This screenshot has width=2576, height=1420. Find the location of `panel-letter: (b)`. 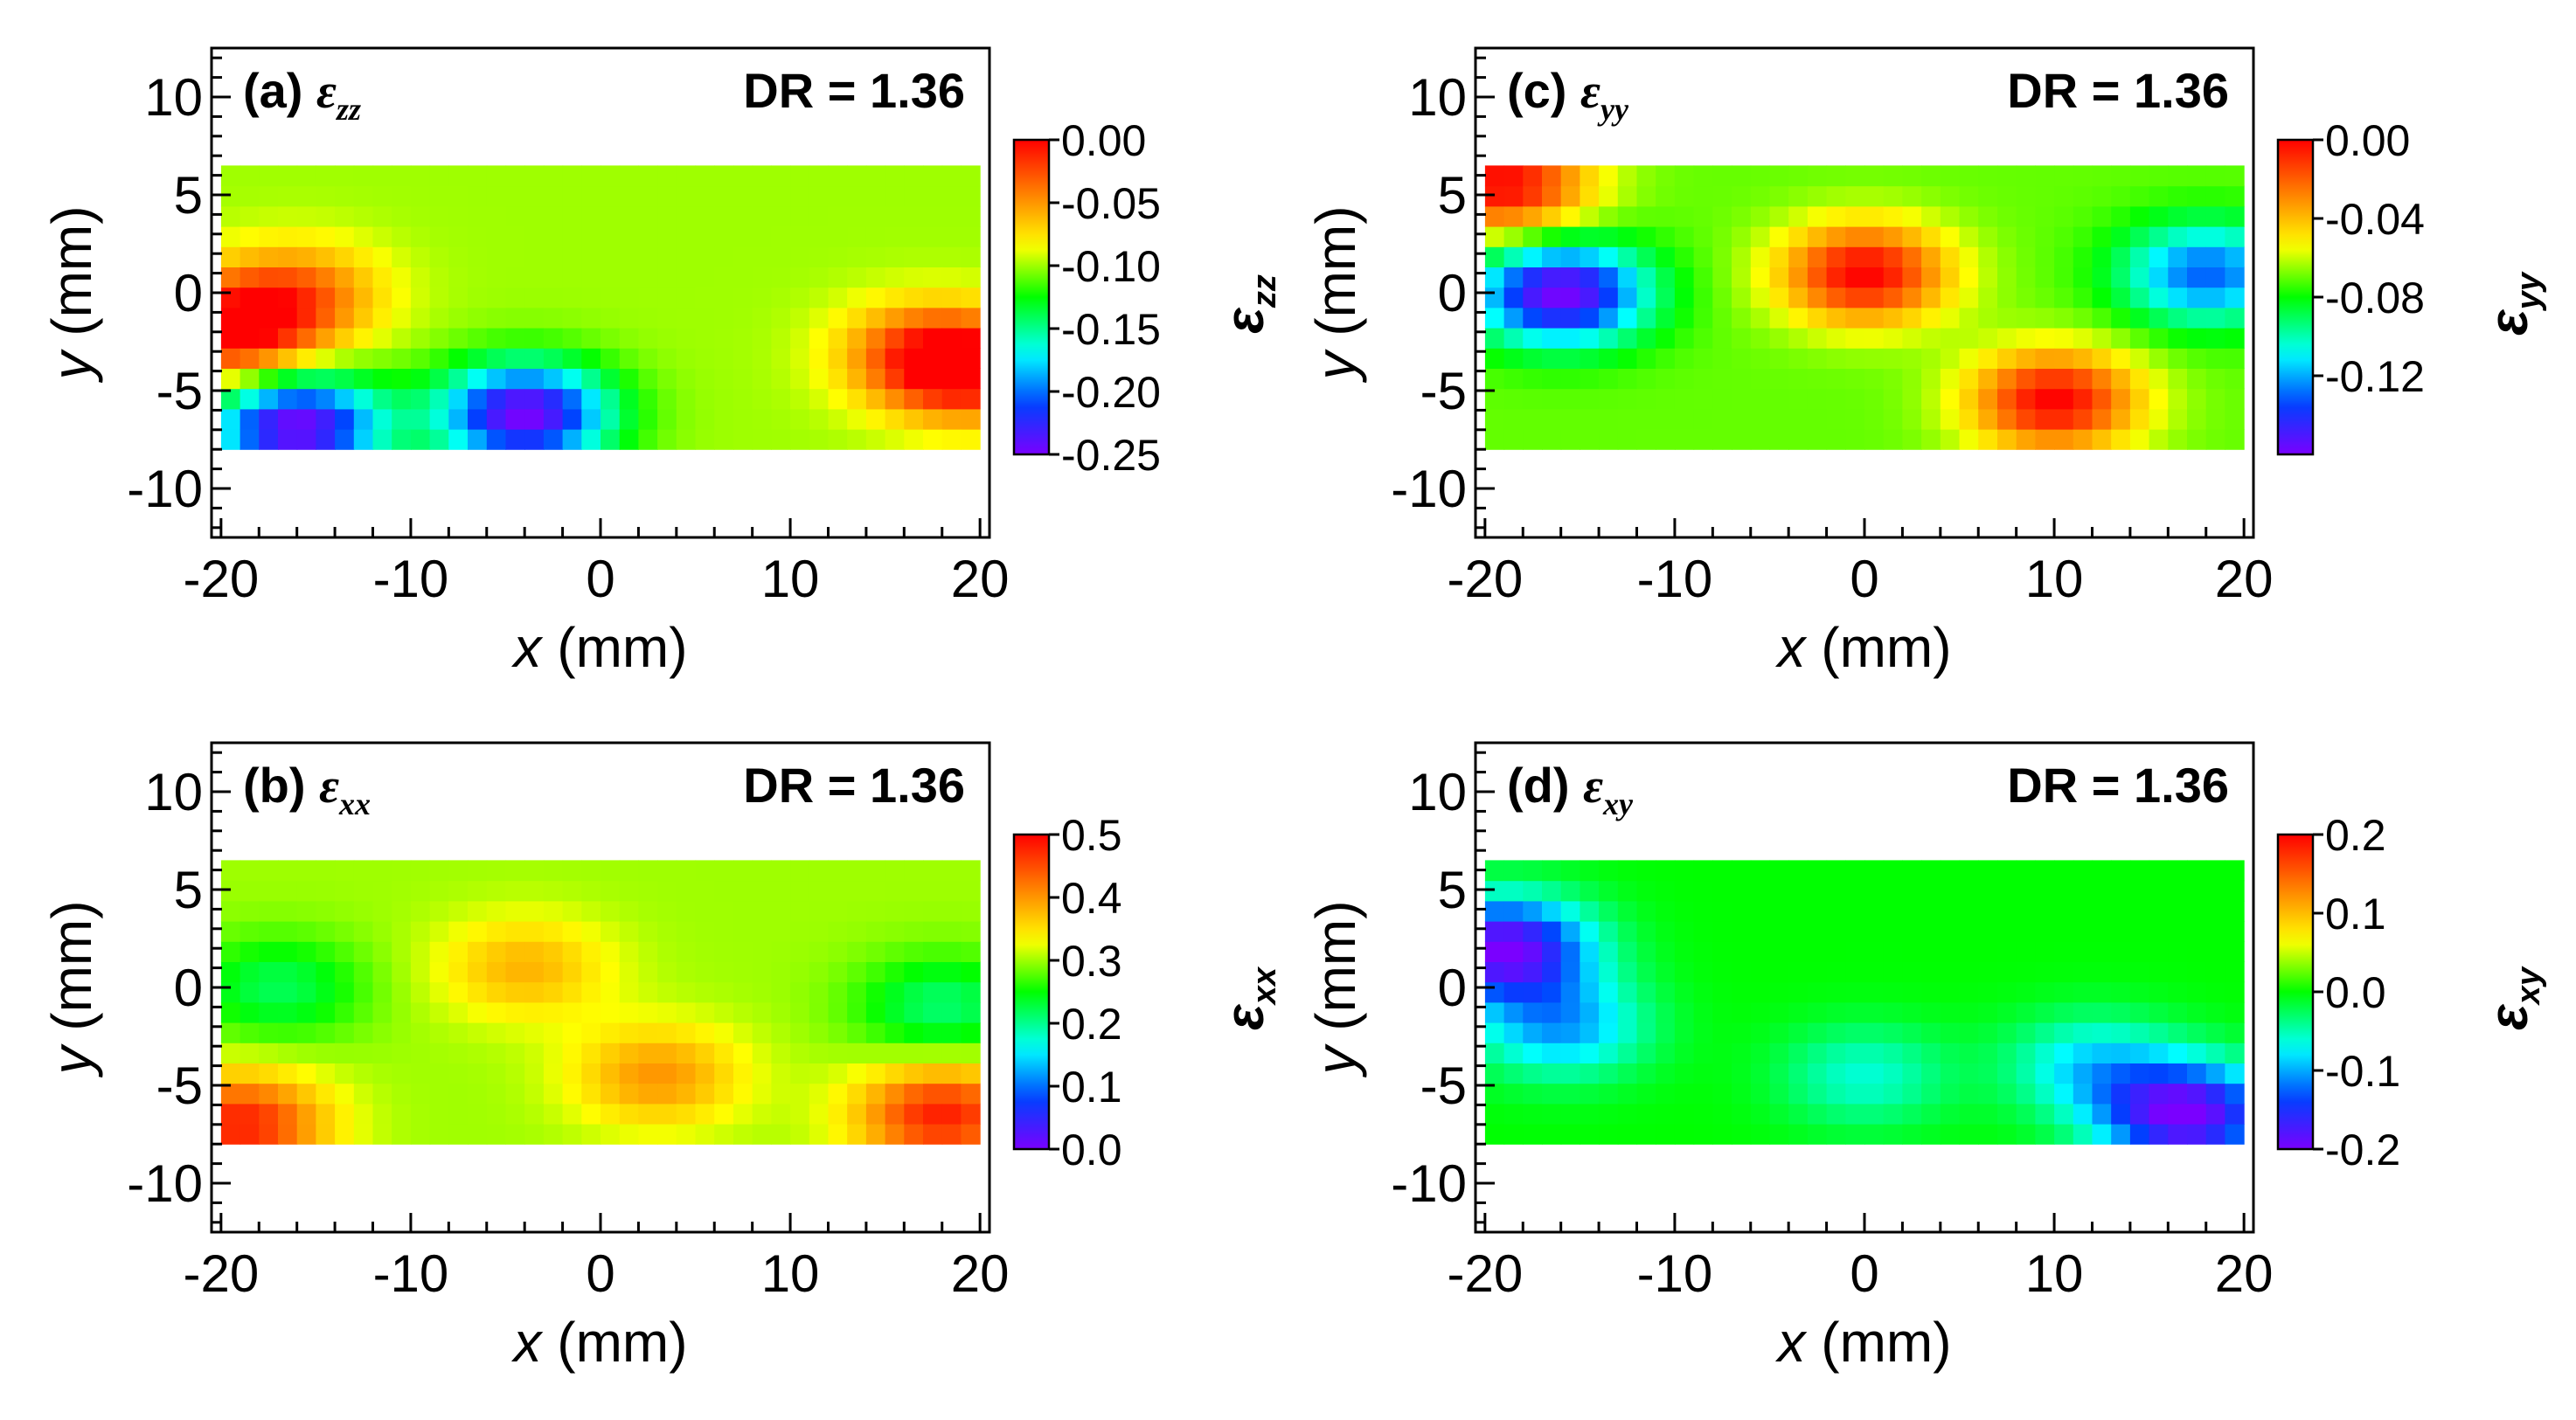

panel-letter: (b) is located at coordinates (281, 785).